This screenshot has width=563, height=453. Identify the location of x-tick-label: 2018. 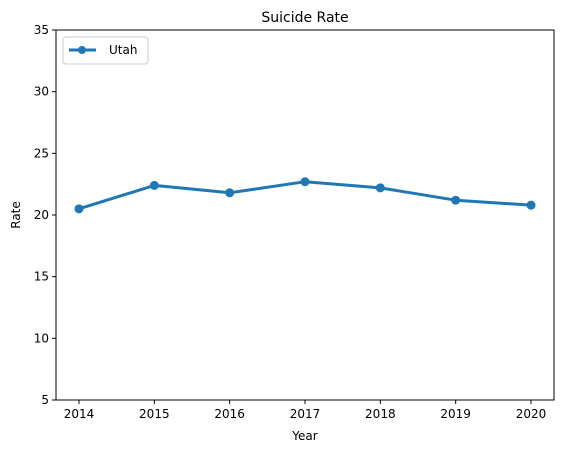
(380, 414).